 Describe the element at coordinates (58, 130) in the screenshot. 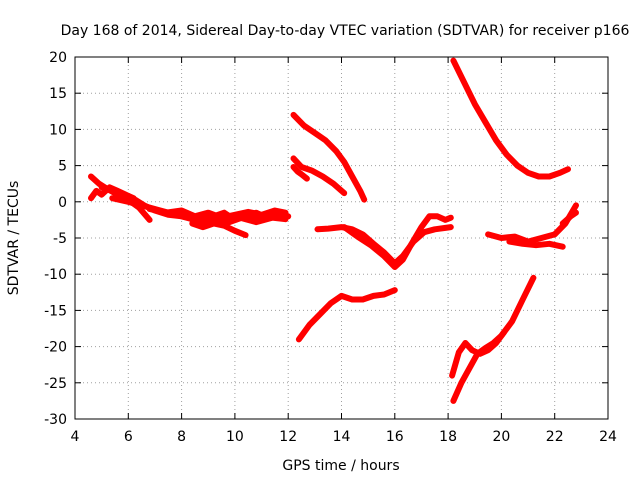

I see `y-tick-label: 10` at that location.